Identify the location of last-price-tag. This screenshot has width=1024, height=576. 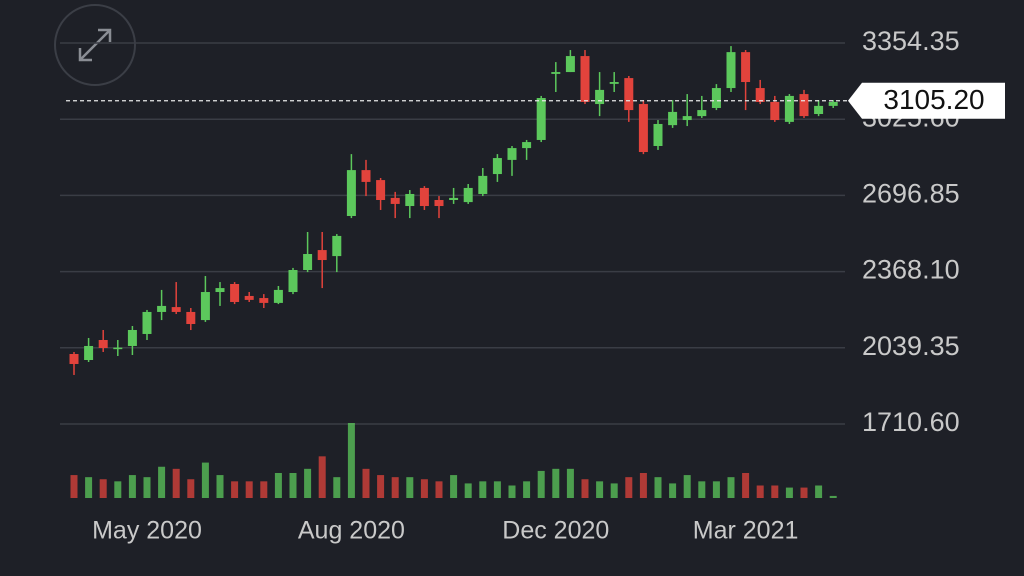
(926, 100).